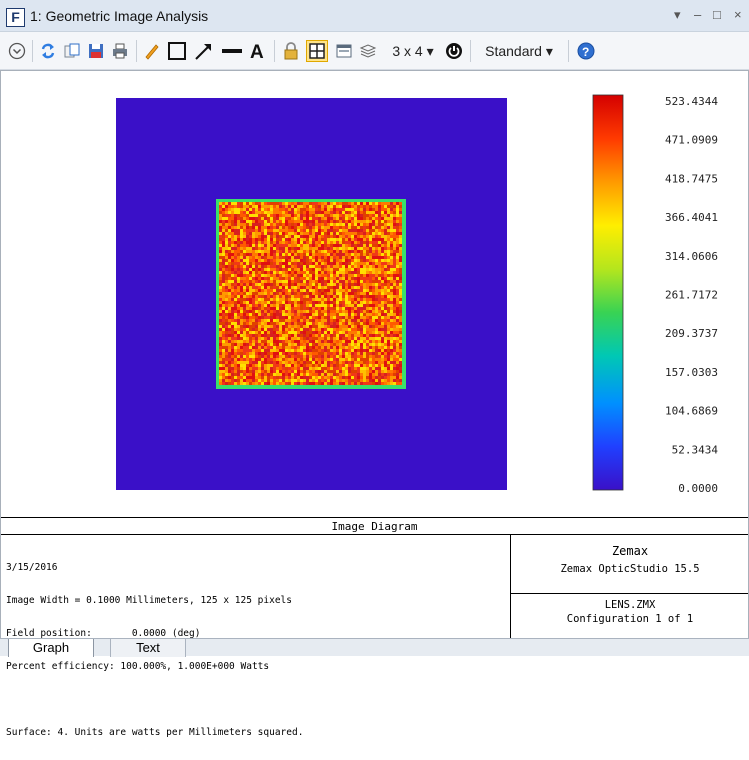 This screenshot has width=749, height=760. Describe the element at coordinates (691, 372) in the screenshot. I see `color-bar-label: 157.0303` at that location.